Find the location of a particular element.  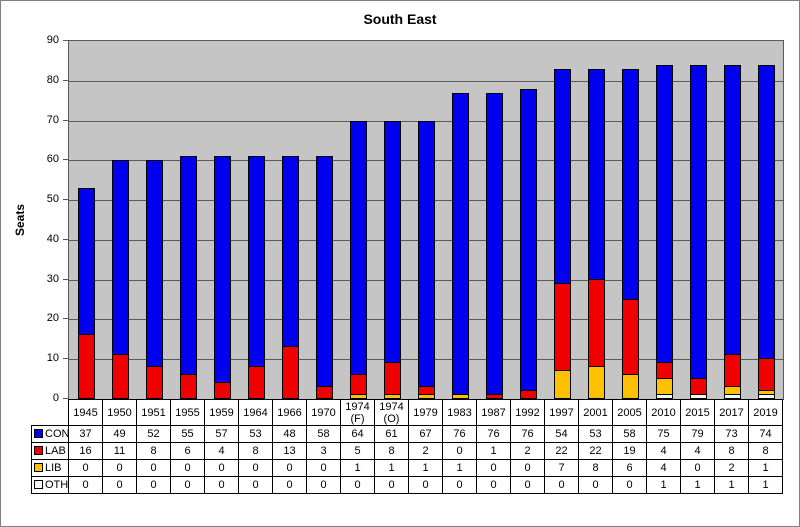

year-cell: 1979 is located at coordinates (425, 412).